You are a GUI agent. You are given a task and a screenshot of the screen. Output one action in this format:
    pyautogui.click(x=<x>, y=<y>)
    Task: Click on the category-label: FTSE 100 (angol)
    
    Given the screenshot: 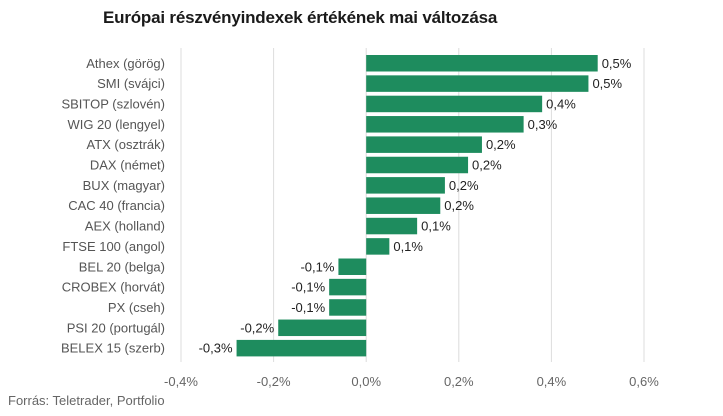 What is the action you would take?
    pyautogui.click(x=113, y=246)
    